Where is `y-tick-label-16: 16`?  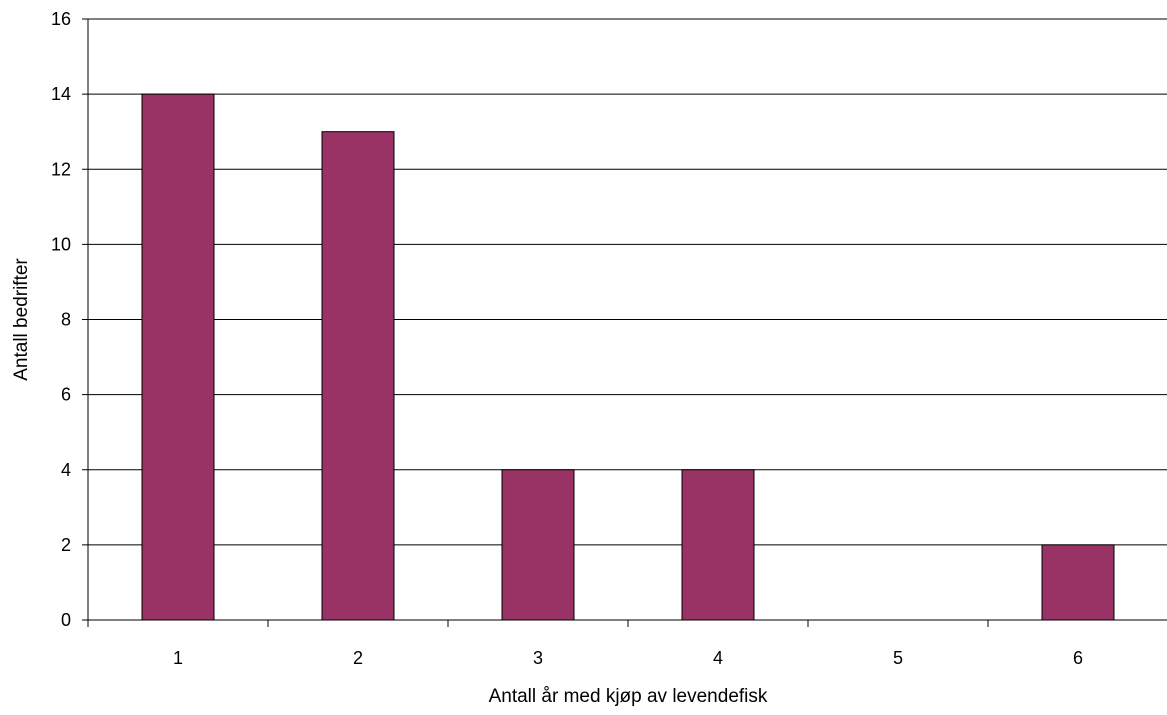 y-tick-label-16: 16 is located at coordinates (61, 19).